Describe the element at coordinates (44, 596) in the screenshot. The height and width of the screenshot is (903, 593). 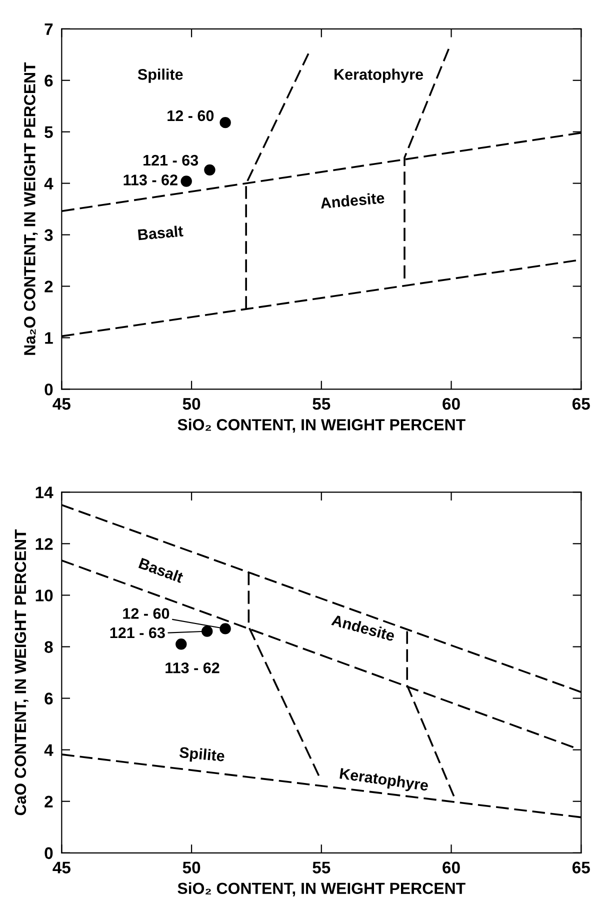
I see `y-tick-label: 10` at that location.